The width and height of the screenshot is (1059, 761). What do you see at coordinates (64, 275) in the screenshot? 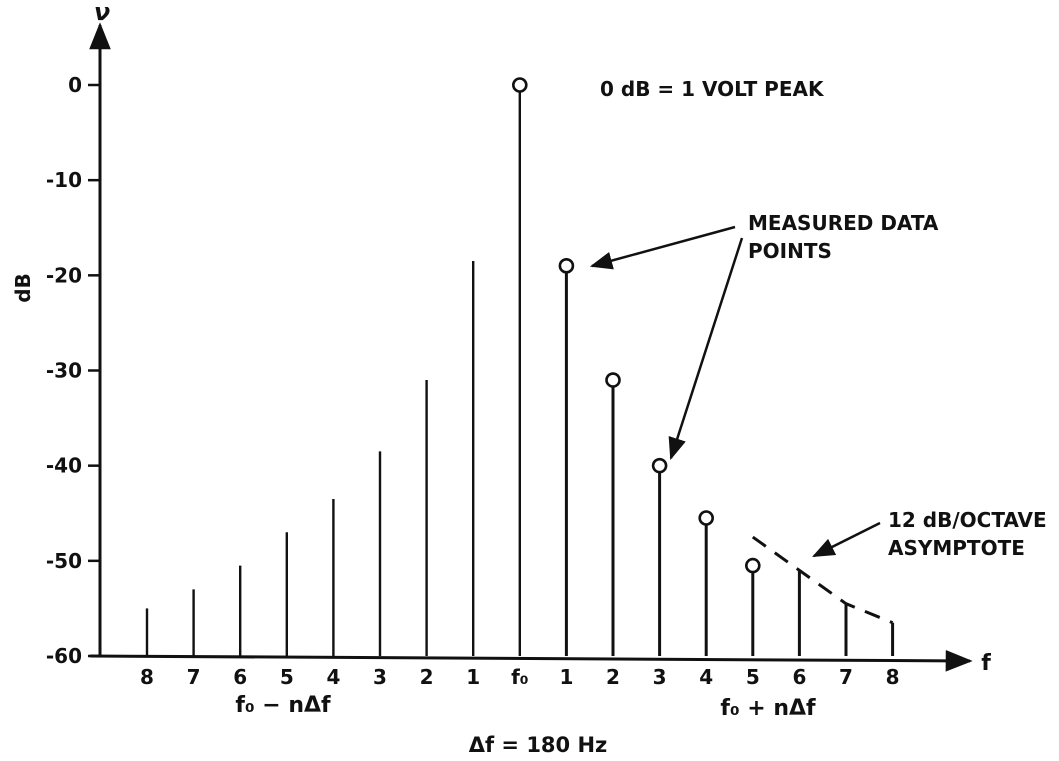
I see `y-tick-label: -20` at bounding box center [64, 275].